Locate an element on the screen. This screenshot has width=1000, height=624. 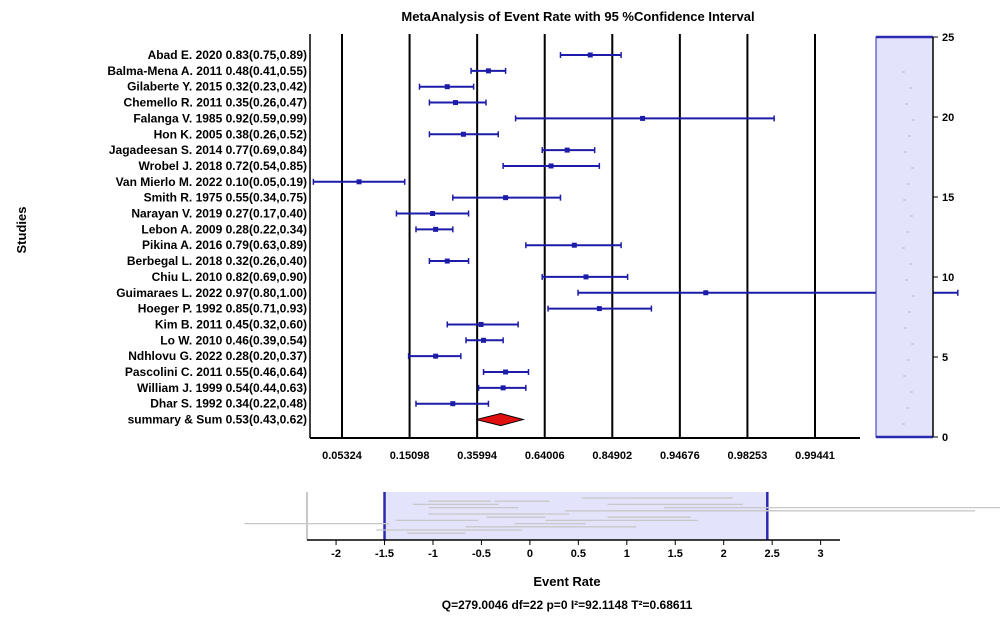
study-label: Chemello R. 2011 0.35(0.26,0.47) is located at coordinates (215, 103).